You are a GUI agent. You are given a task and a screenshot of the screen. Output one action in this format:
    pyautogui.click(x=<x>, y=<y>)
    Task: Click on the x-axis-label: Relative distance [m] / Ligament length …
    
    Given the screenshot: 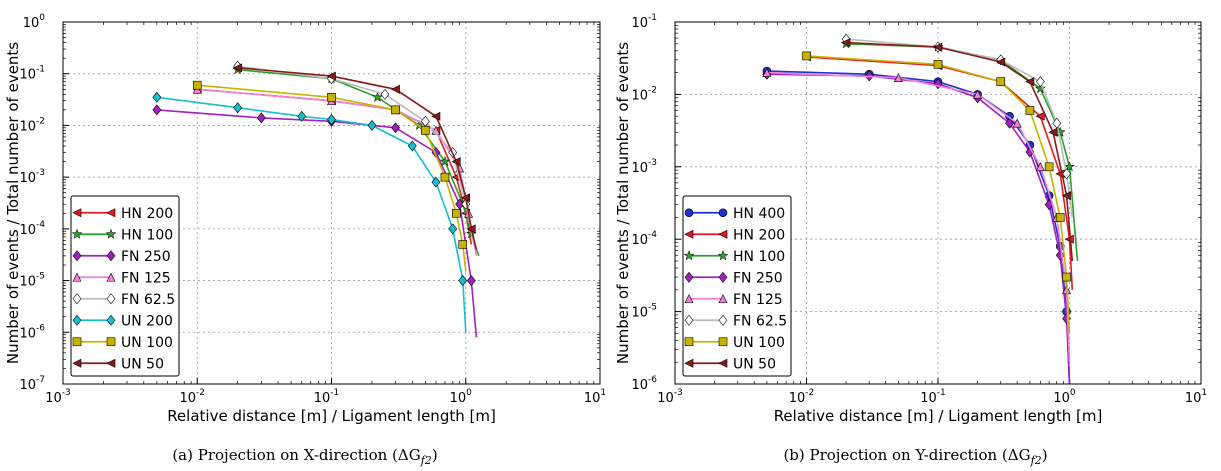 What is the action you would take?
    pyautogui.click(x=331, y=416)
    